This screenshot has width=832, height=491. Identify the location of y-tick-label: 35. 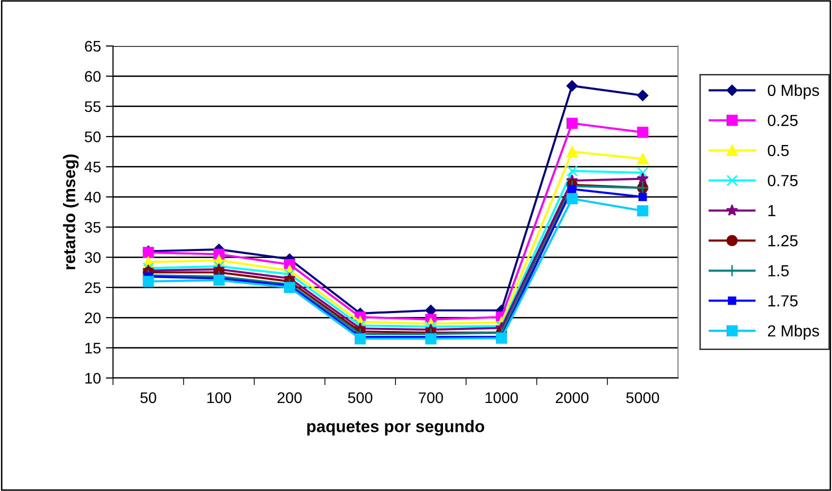
(92, 227).